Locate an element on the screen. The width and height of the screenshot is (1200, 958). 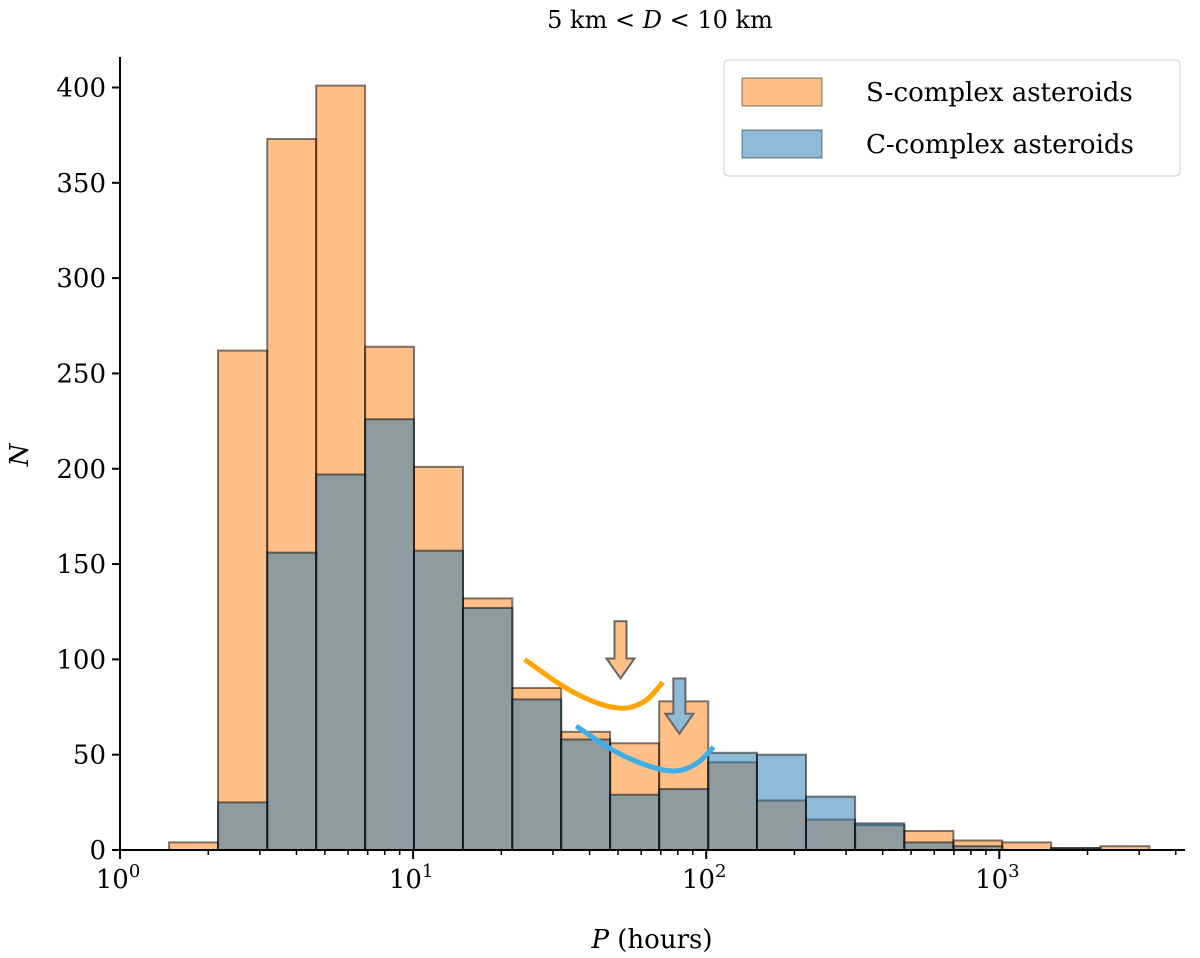
legend-frame is located at coordinates (952, 118).